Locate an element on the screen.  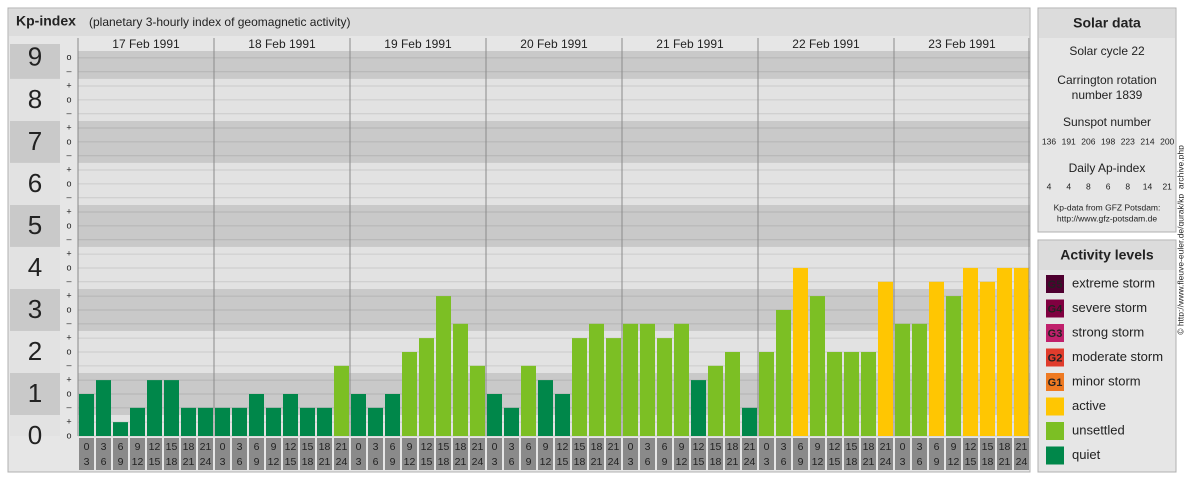
legend-label: moderate storm is located at coordinates (1117, 356).